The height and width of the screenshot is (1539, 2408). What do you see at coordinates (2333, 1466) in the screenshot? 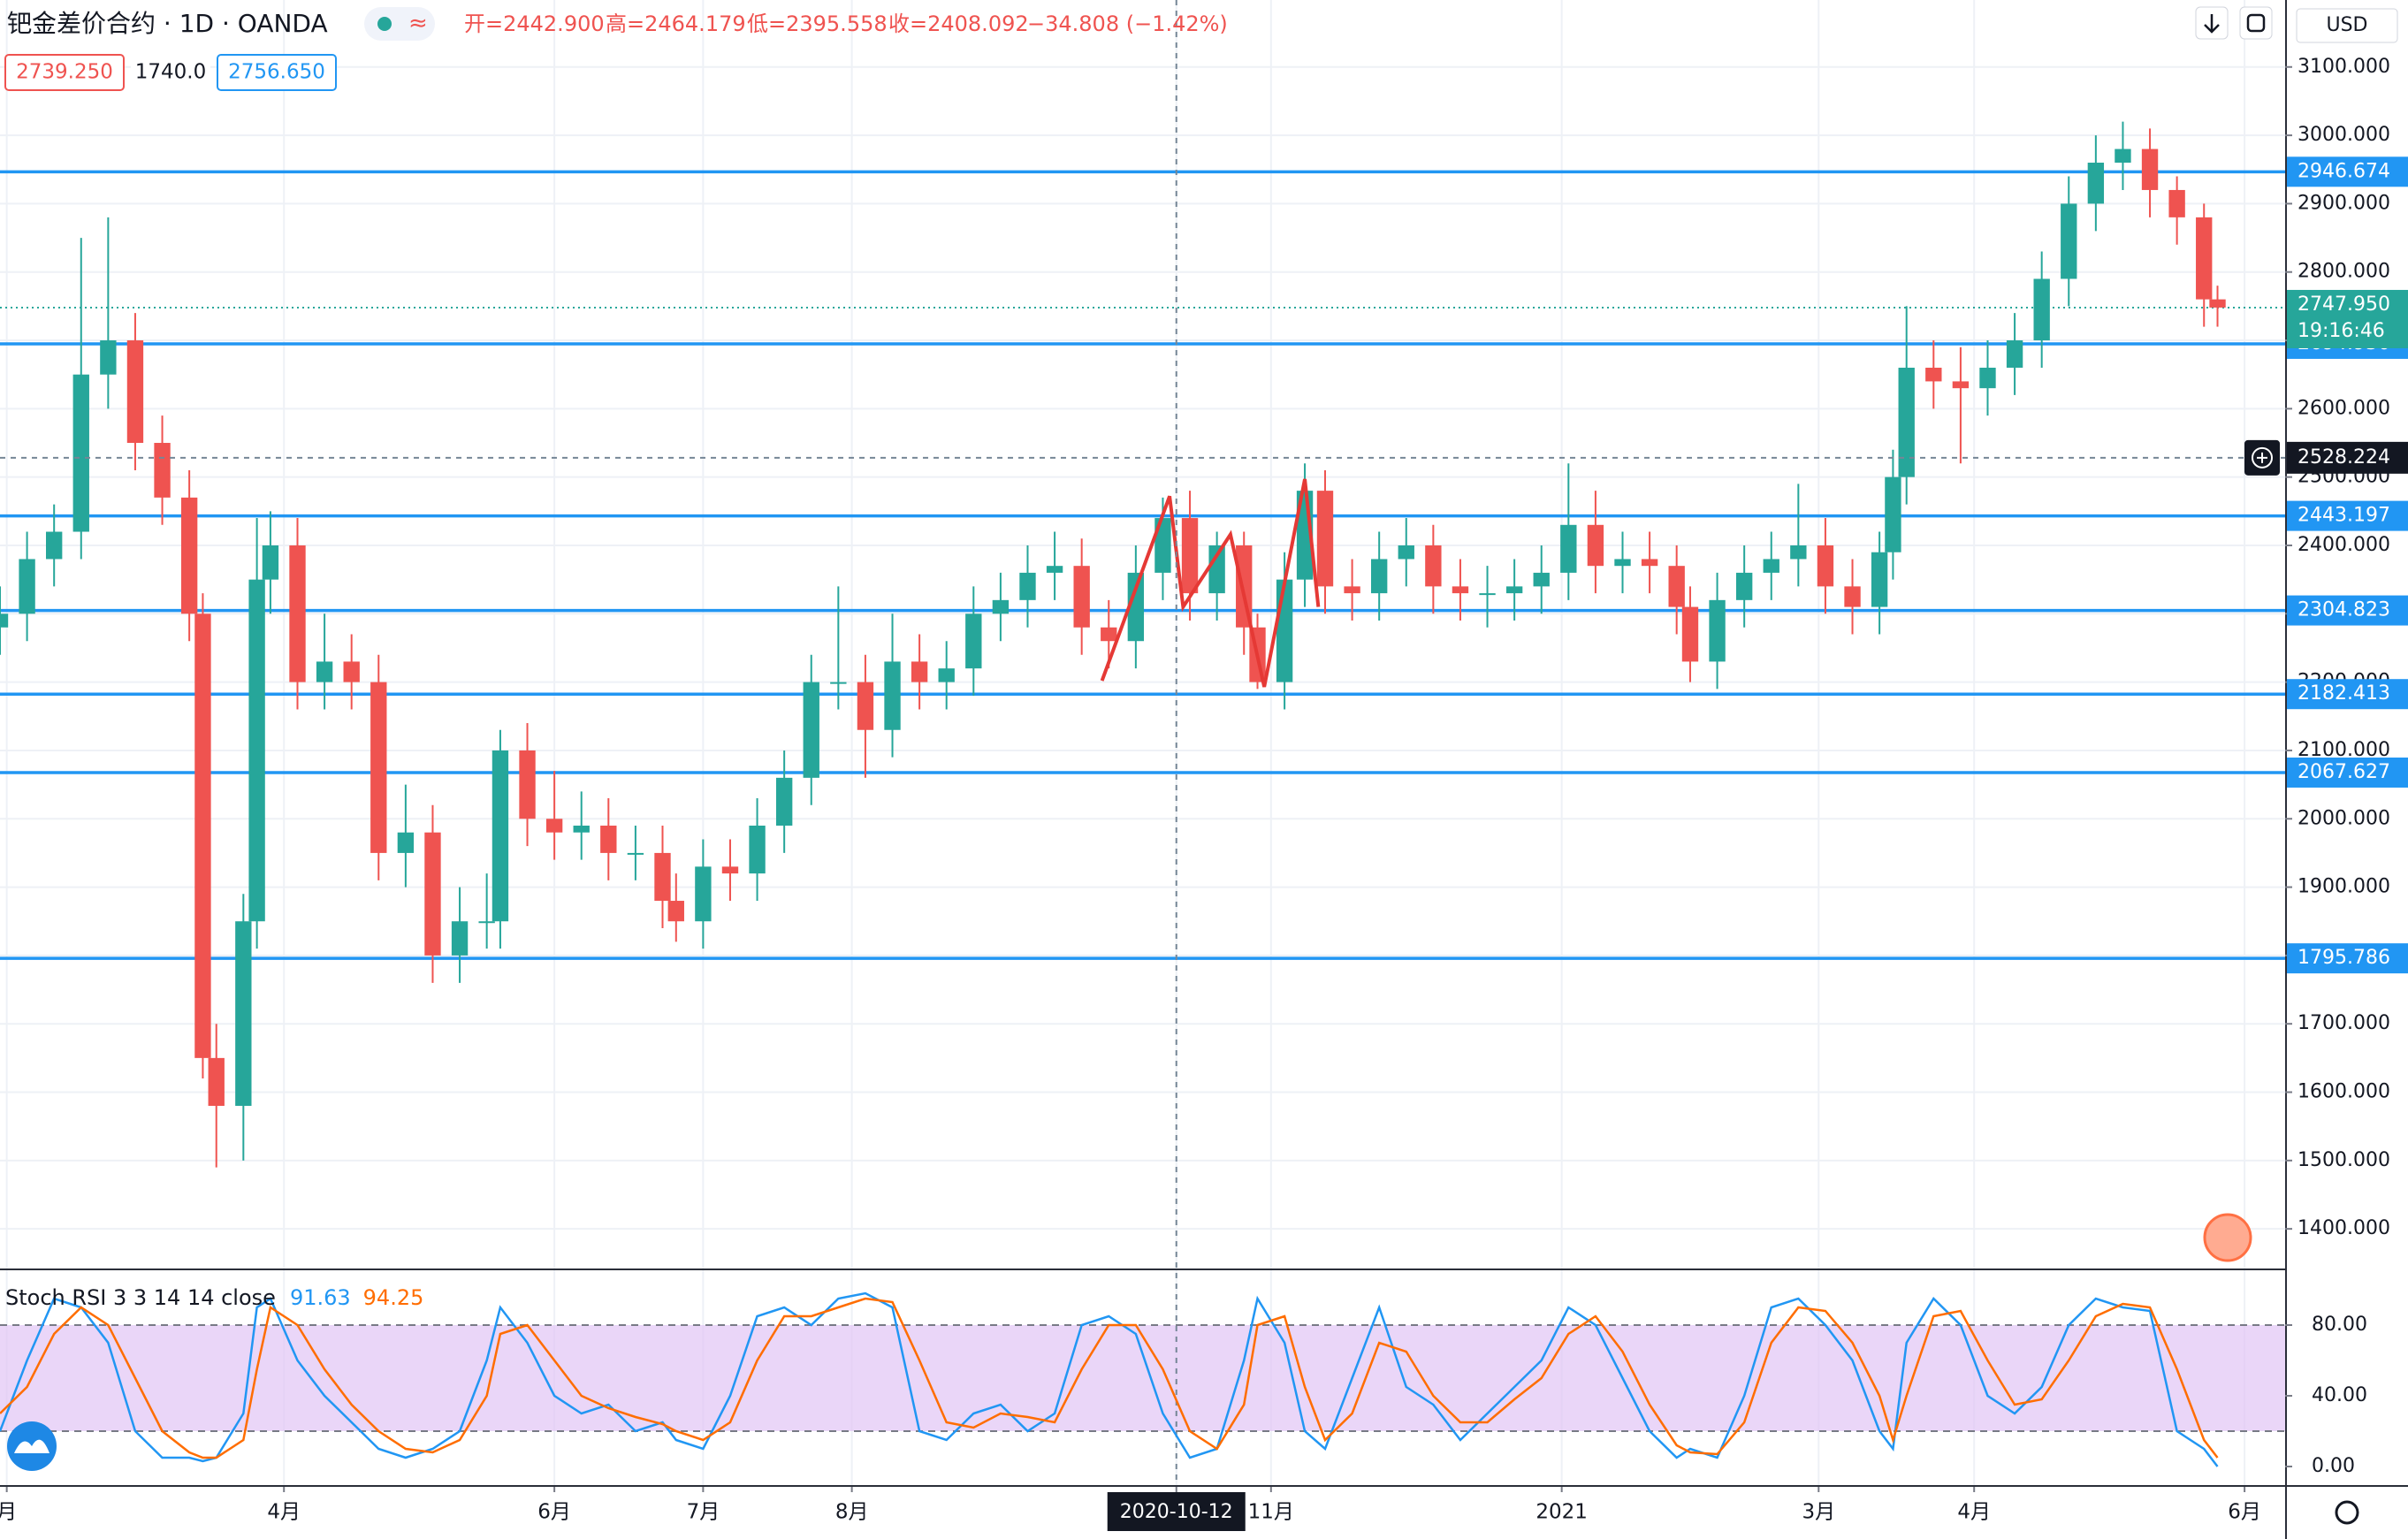
I see `y-tick-label: 0.00` at bounding box center [2333, 1466].